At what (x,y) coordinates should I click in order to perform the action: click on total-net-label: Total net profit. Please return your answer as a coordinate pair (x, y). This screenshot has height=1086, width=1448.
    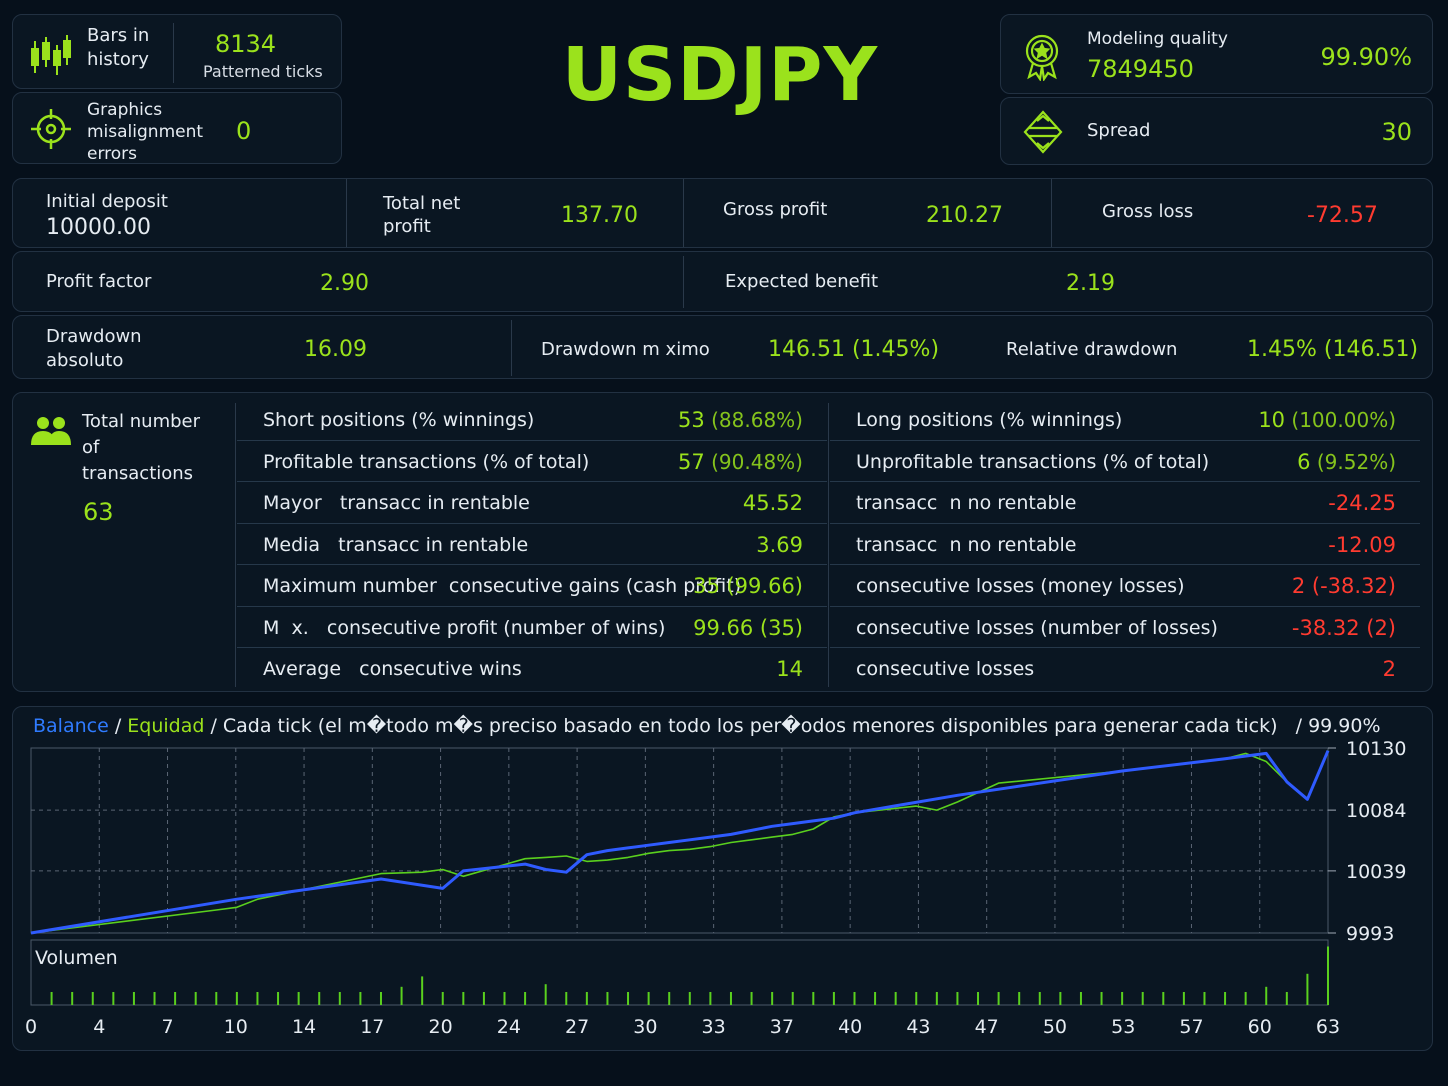
    Looking at the image, I should click on (422, 215).